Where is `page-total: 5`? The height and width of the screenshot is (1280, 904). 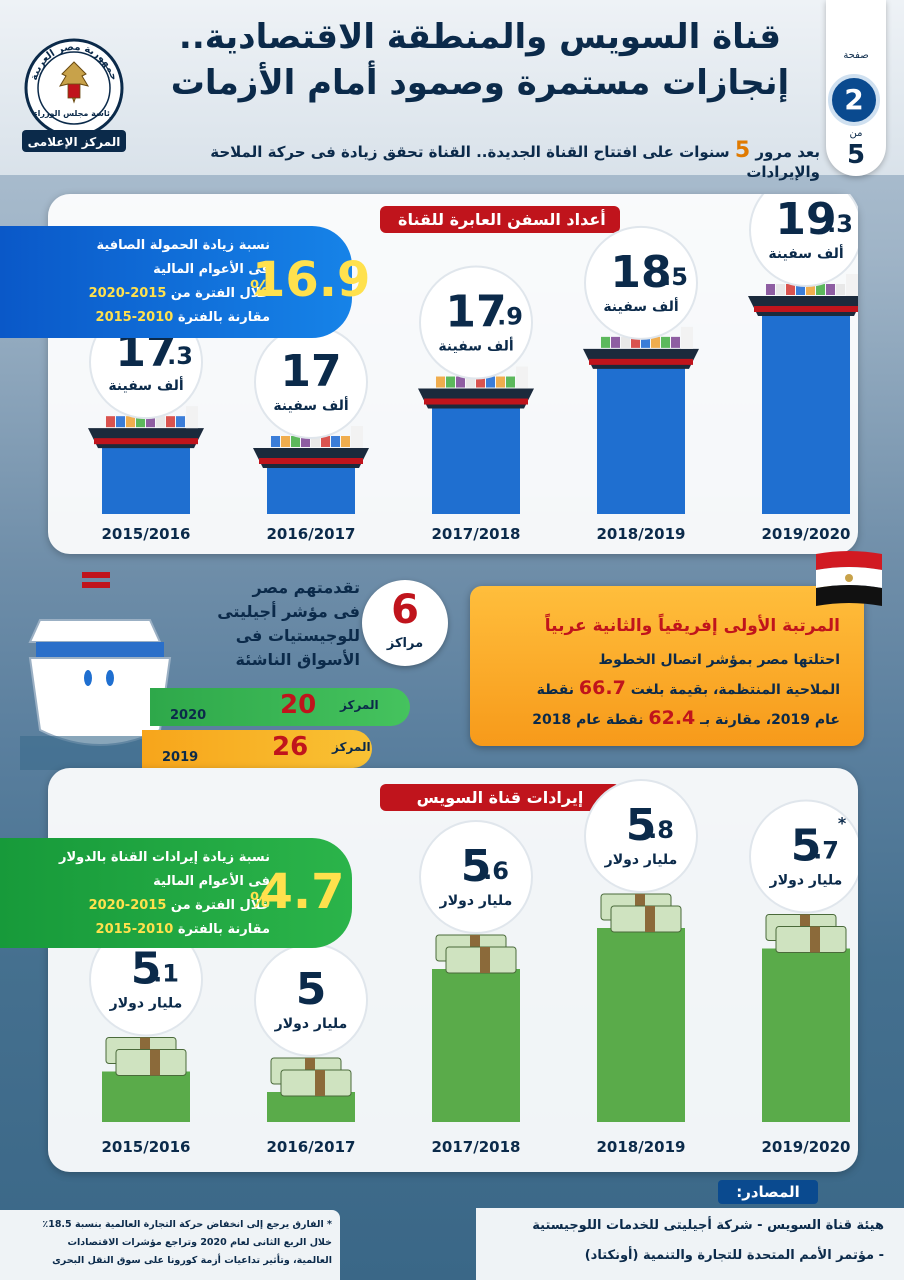 page-total: 5 is located at coordinates (856, 155).